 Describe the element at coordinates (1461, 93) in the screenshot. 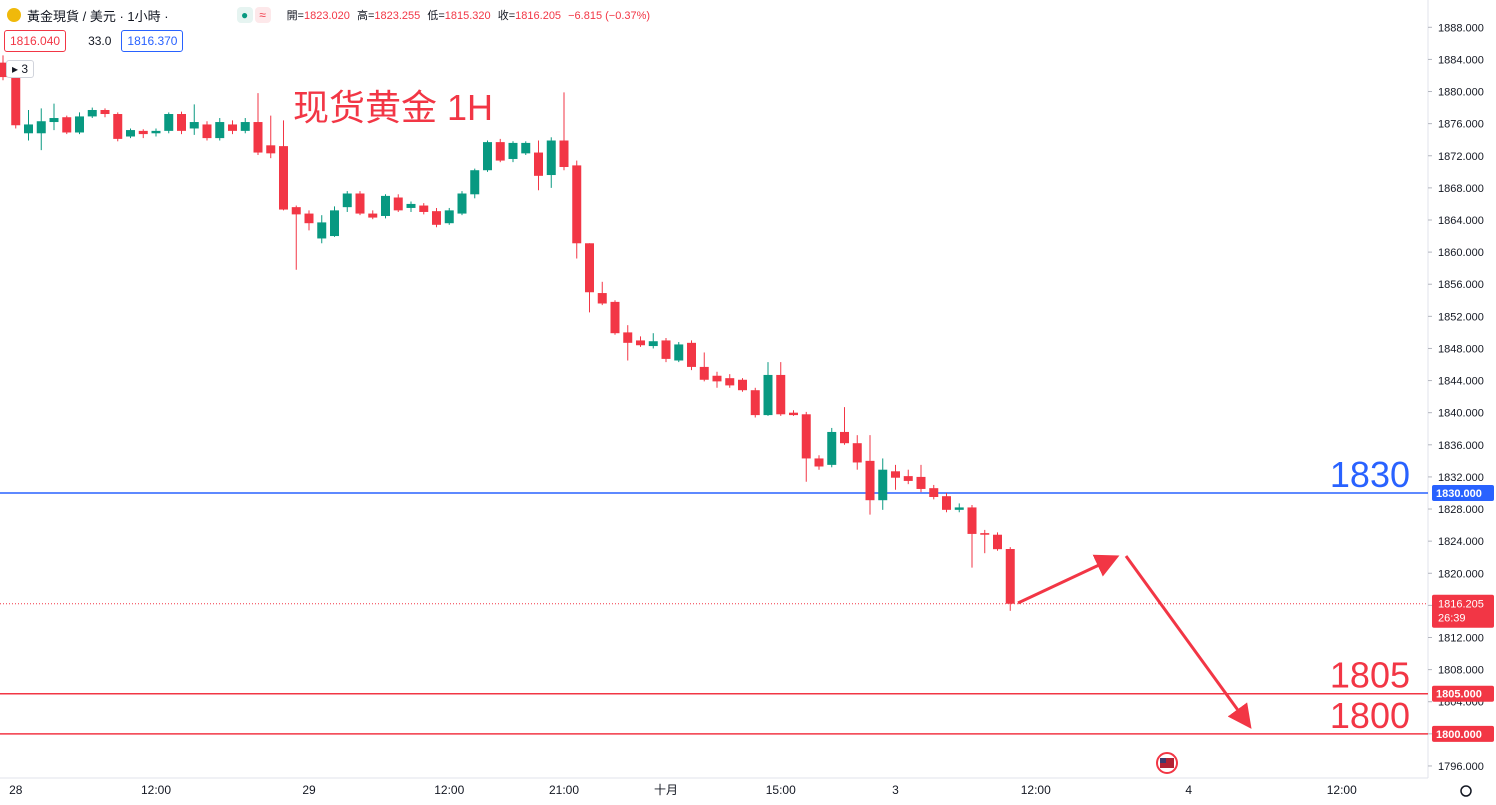

I see `y-tick-label: 1880.000` at that location.